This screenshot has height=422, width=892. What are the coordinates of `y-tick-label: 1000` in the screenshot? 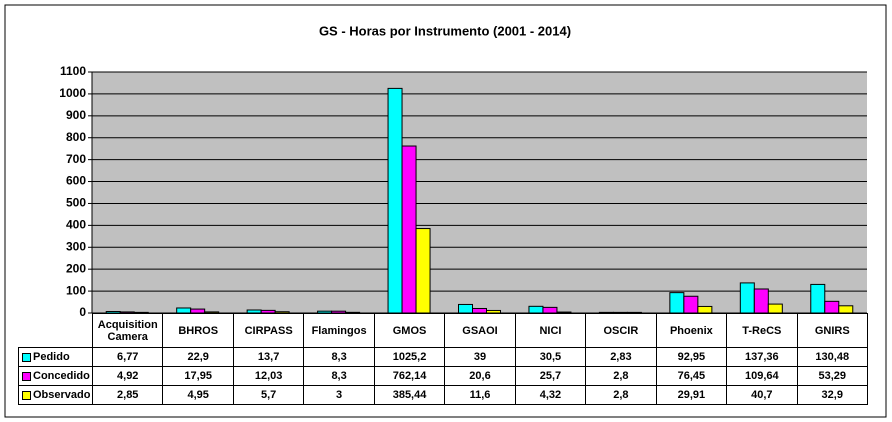 It's located at (72, 93).